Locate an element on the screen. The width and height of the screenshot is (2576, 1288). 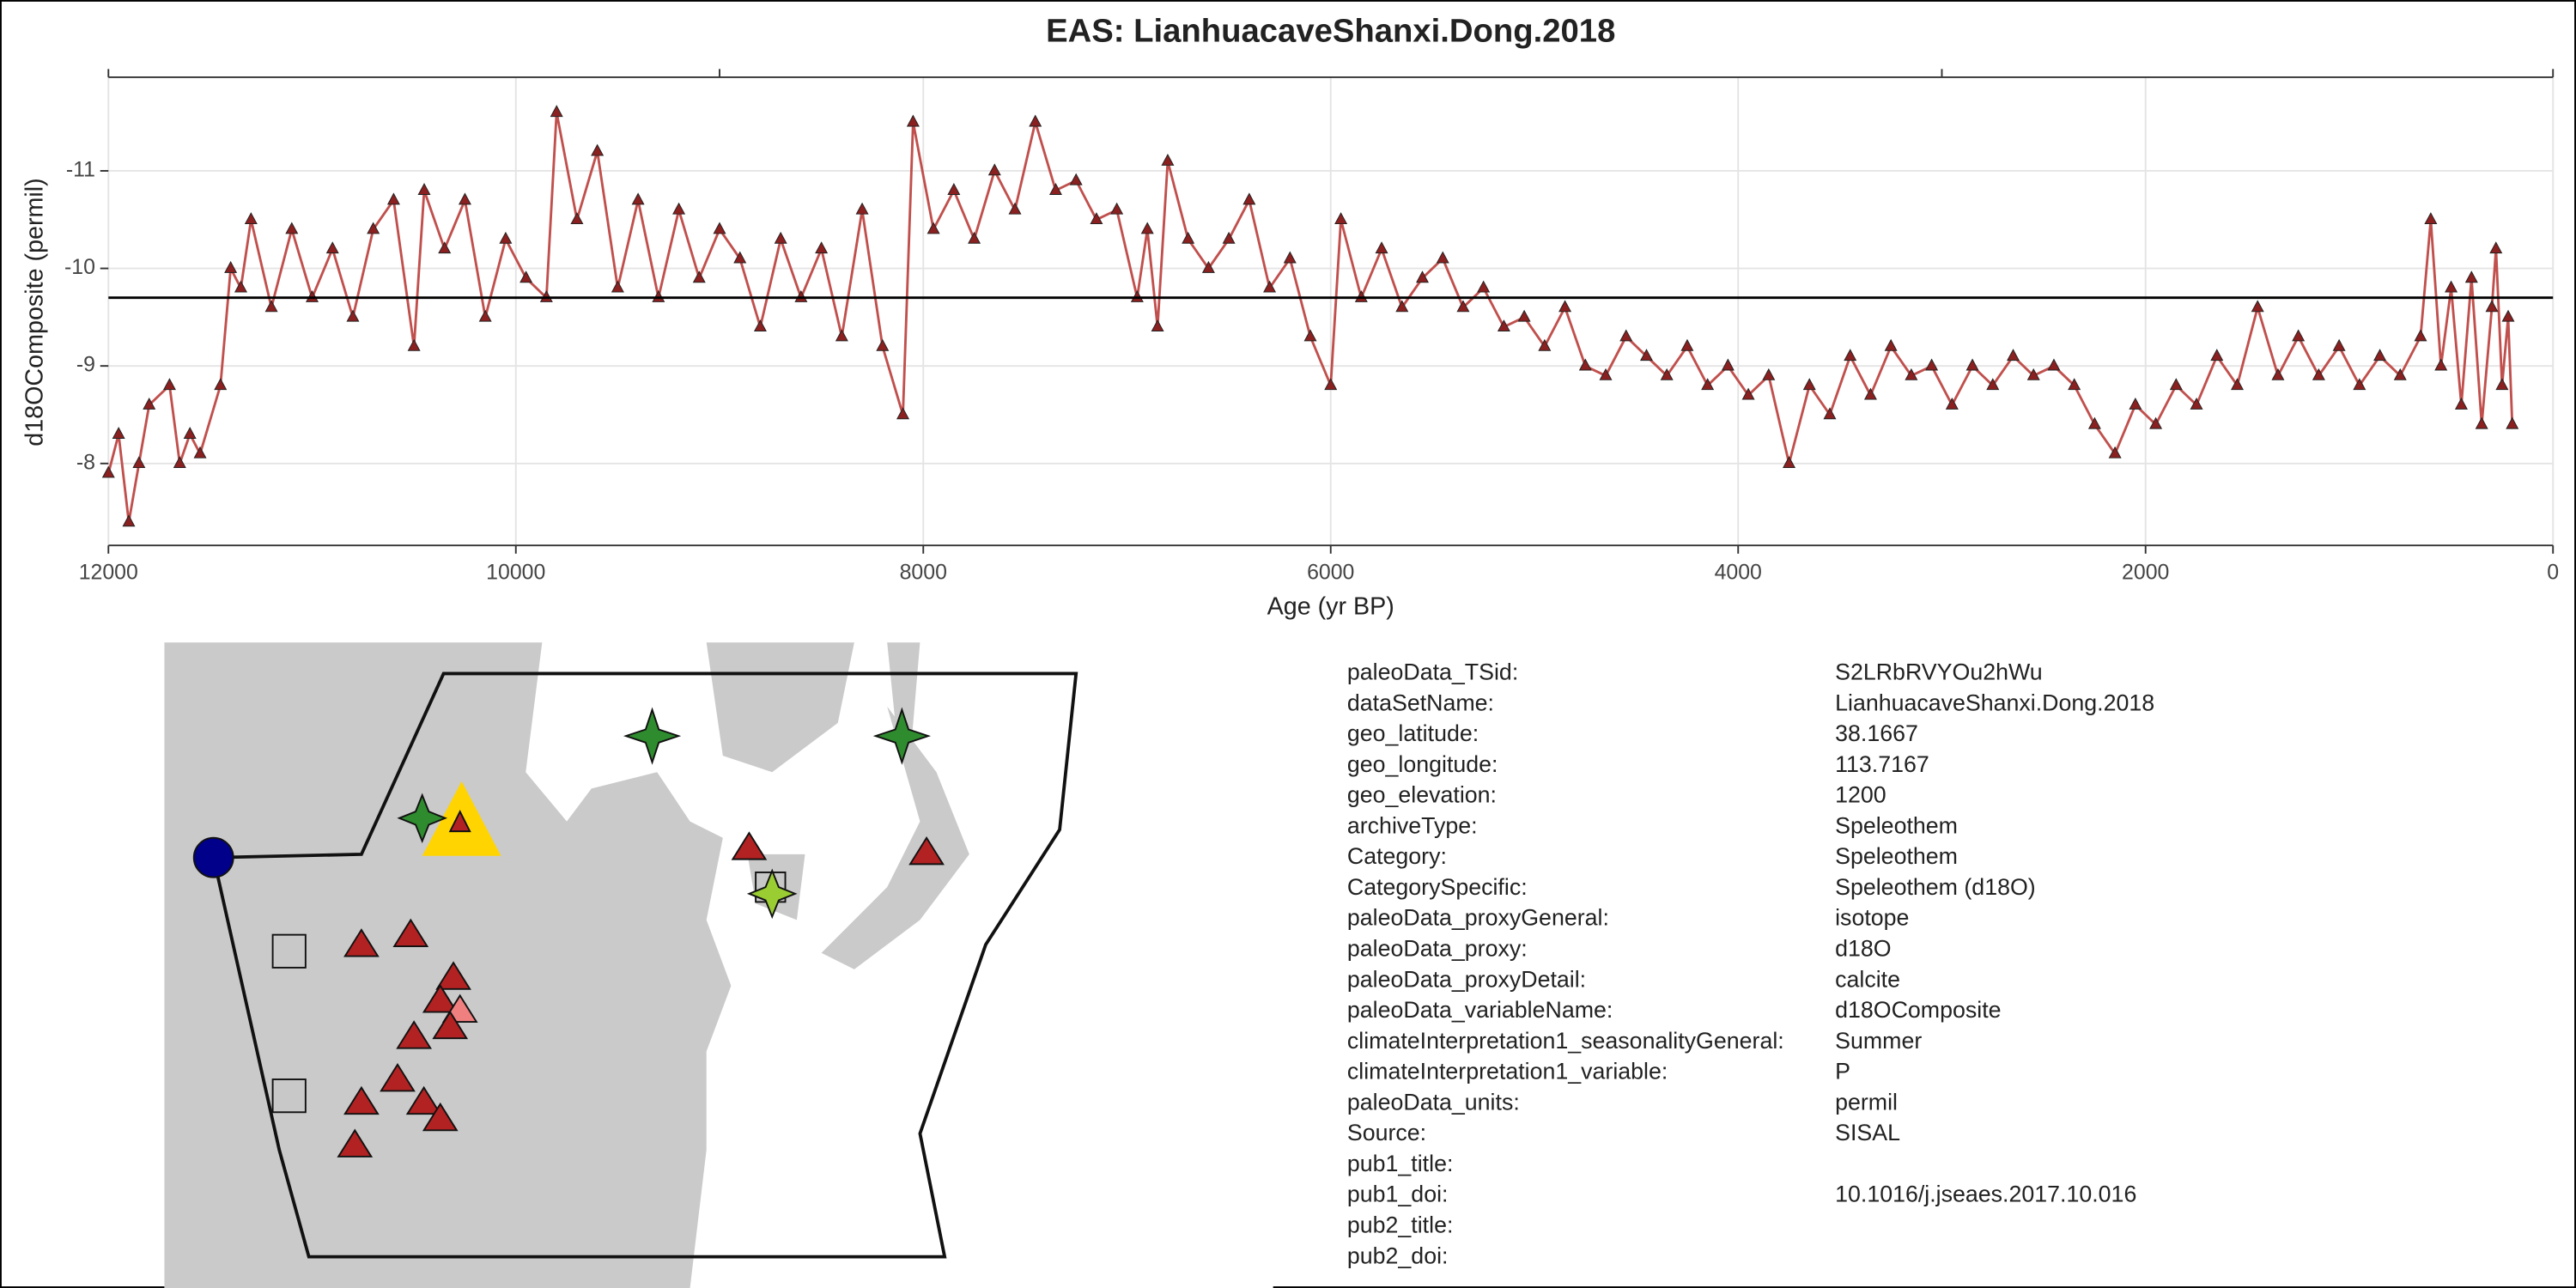
meta-key: paleoData_proxyGeneral: is located at coordinates (1478, 918).